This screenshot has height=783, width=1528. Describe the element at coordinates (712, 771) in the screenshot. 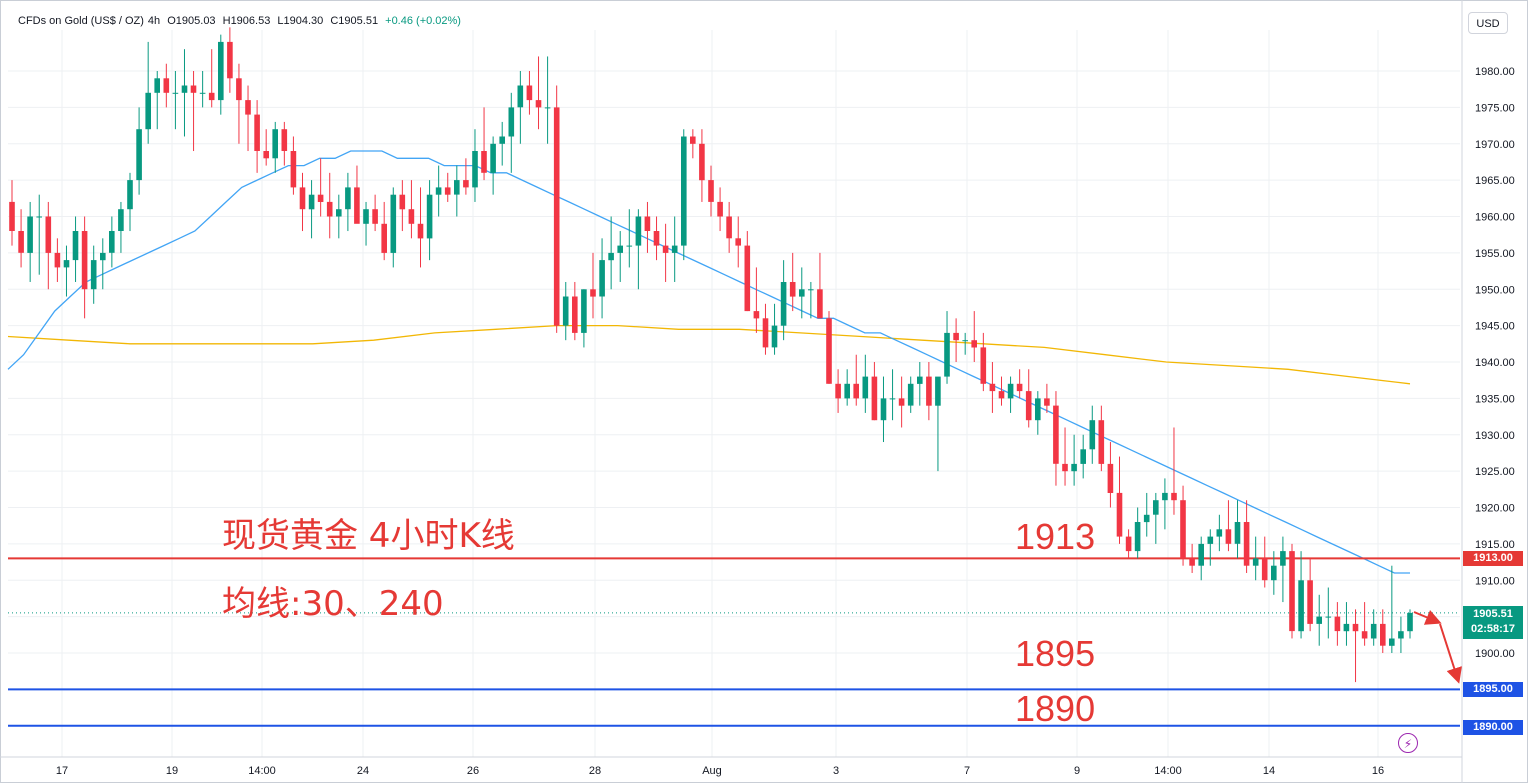

I see `x-tick-label: Aug` at that location.